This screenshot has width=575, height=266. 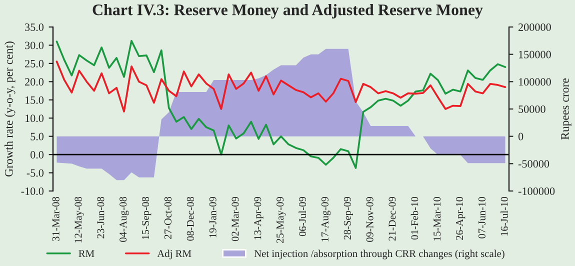 What do you see at coordinates (35, 100) in the screenshot?
I see `y-tick-label: 15.0` at bounding box center [35, 100].